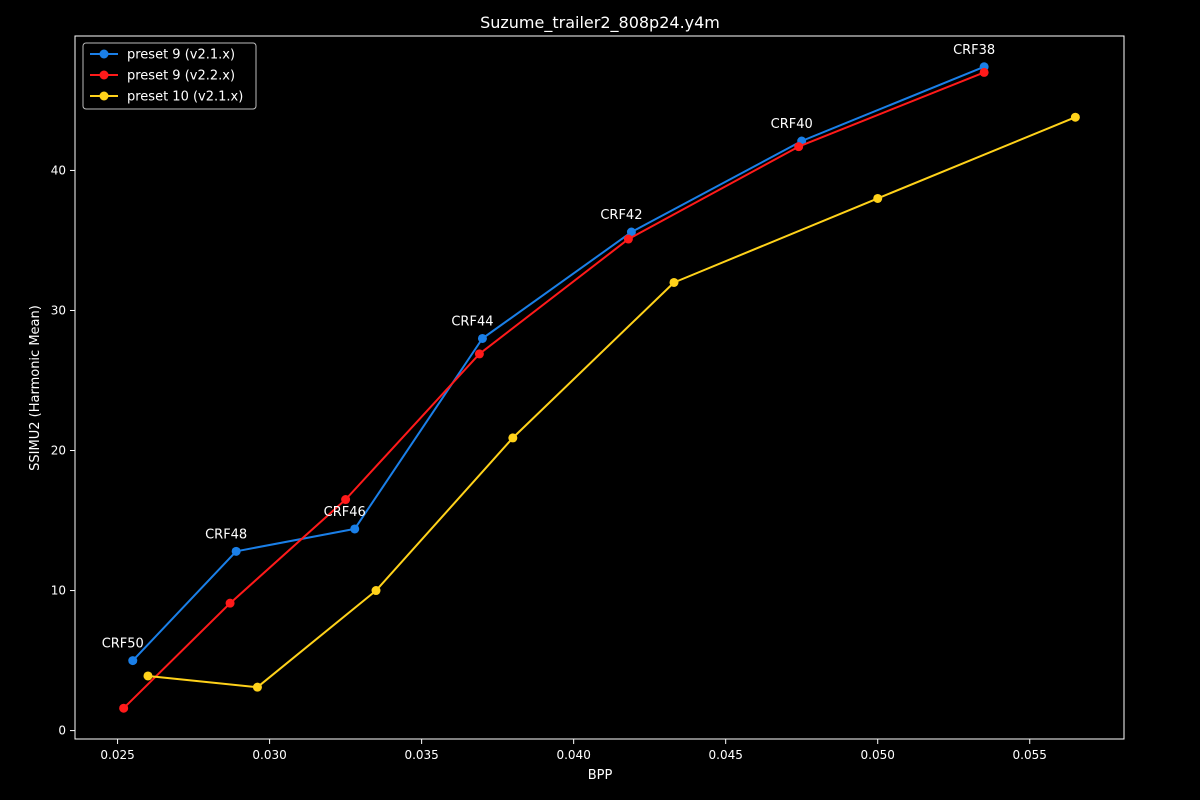 The image size is (1200, 800). Describe the element at coordinates (345, 512) in the screenshot. I see `crf-annotation: CRF46` at that location.